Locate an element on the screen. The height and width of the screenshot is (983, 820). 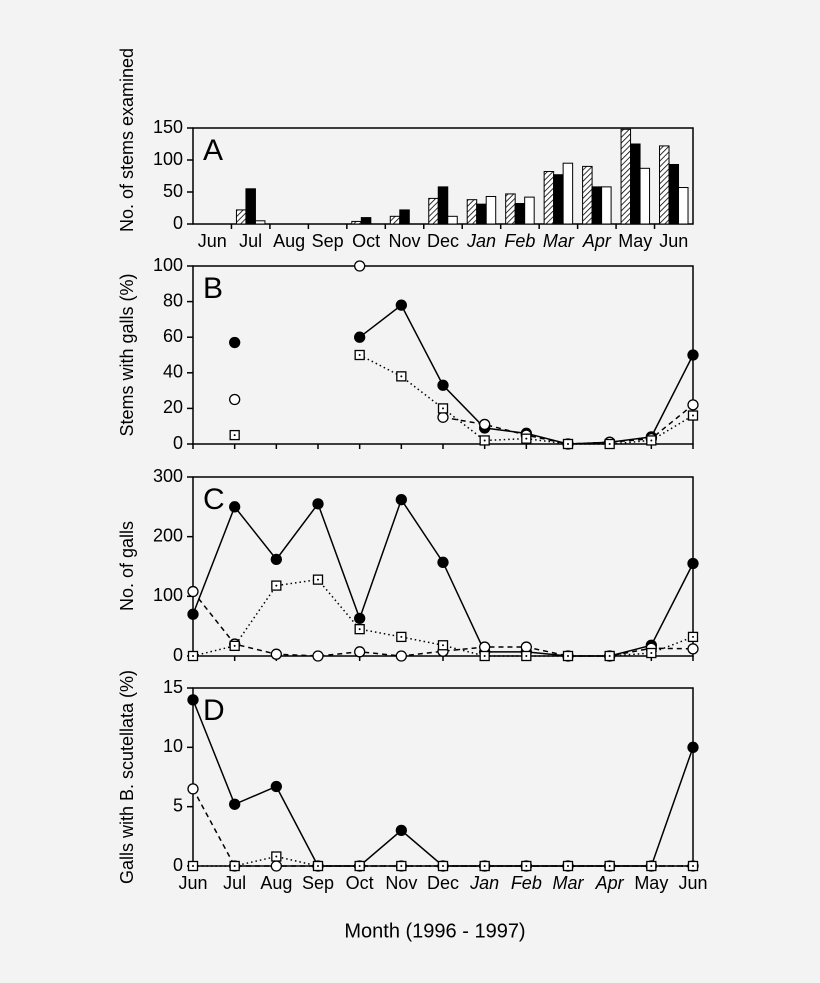
y-tick-label: 60 is located at coordinates (173, 336).